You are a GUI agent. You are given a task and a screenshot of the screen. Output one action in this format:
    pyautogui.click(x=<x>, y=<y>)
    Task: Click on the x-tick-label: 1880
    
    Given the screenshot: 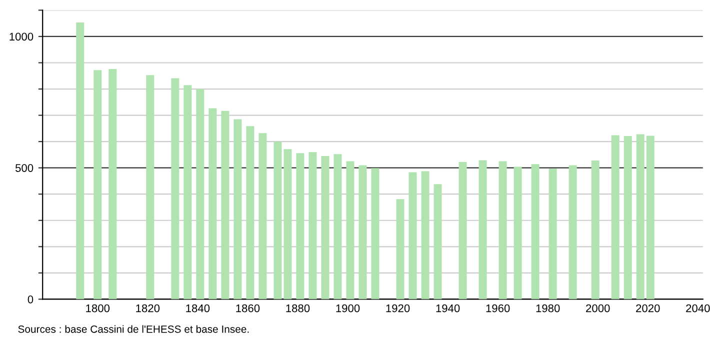 What is the action you would take?
    pyautogui.click(x=298, y=308)
    